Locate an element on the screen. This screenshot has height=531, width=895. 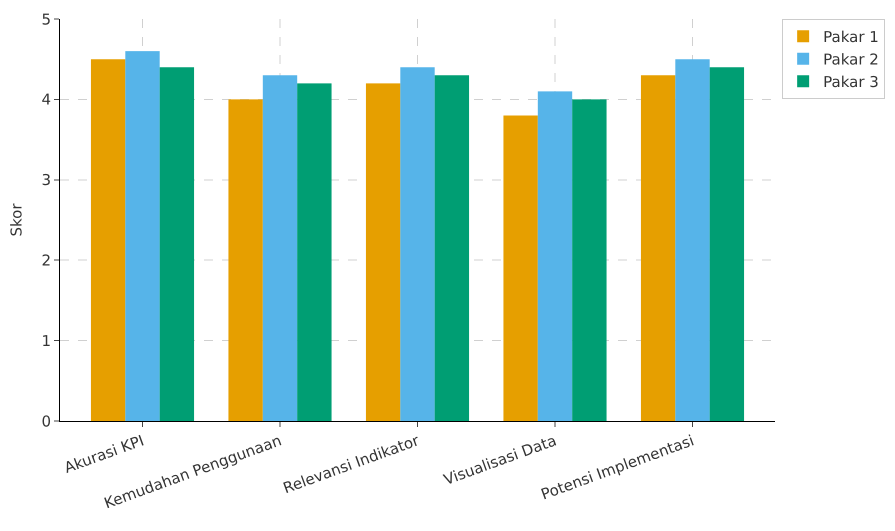
y-tick-label: 4 is located at coordinates (46, 99).